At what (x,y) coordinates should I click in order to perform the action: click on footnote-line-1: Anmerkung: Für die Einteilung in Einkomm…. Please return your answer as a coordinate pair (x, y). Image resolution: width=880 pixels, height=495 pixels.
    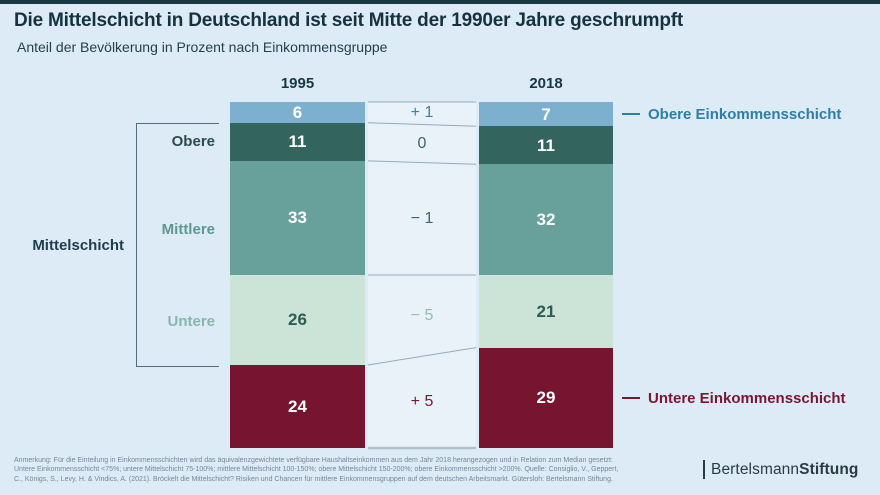
    Looking at the image, I should click on (313, 460).